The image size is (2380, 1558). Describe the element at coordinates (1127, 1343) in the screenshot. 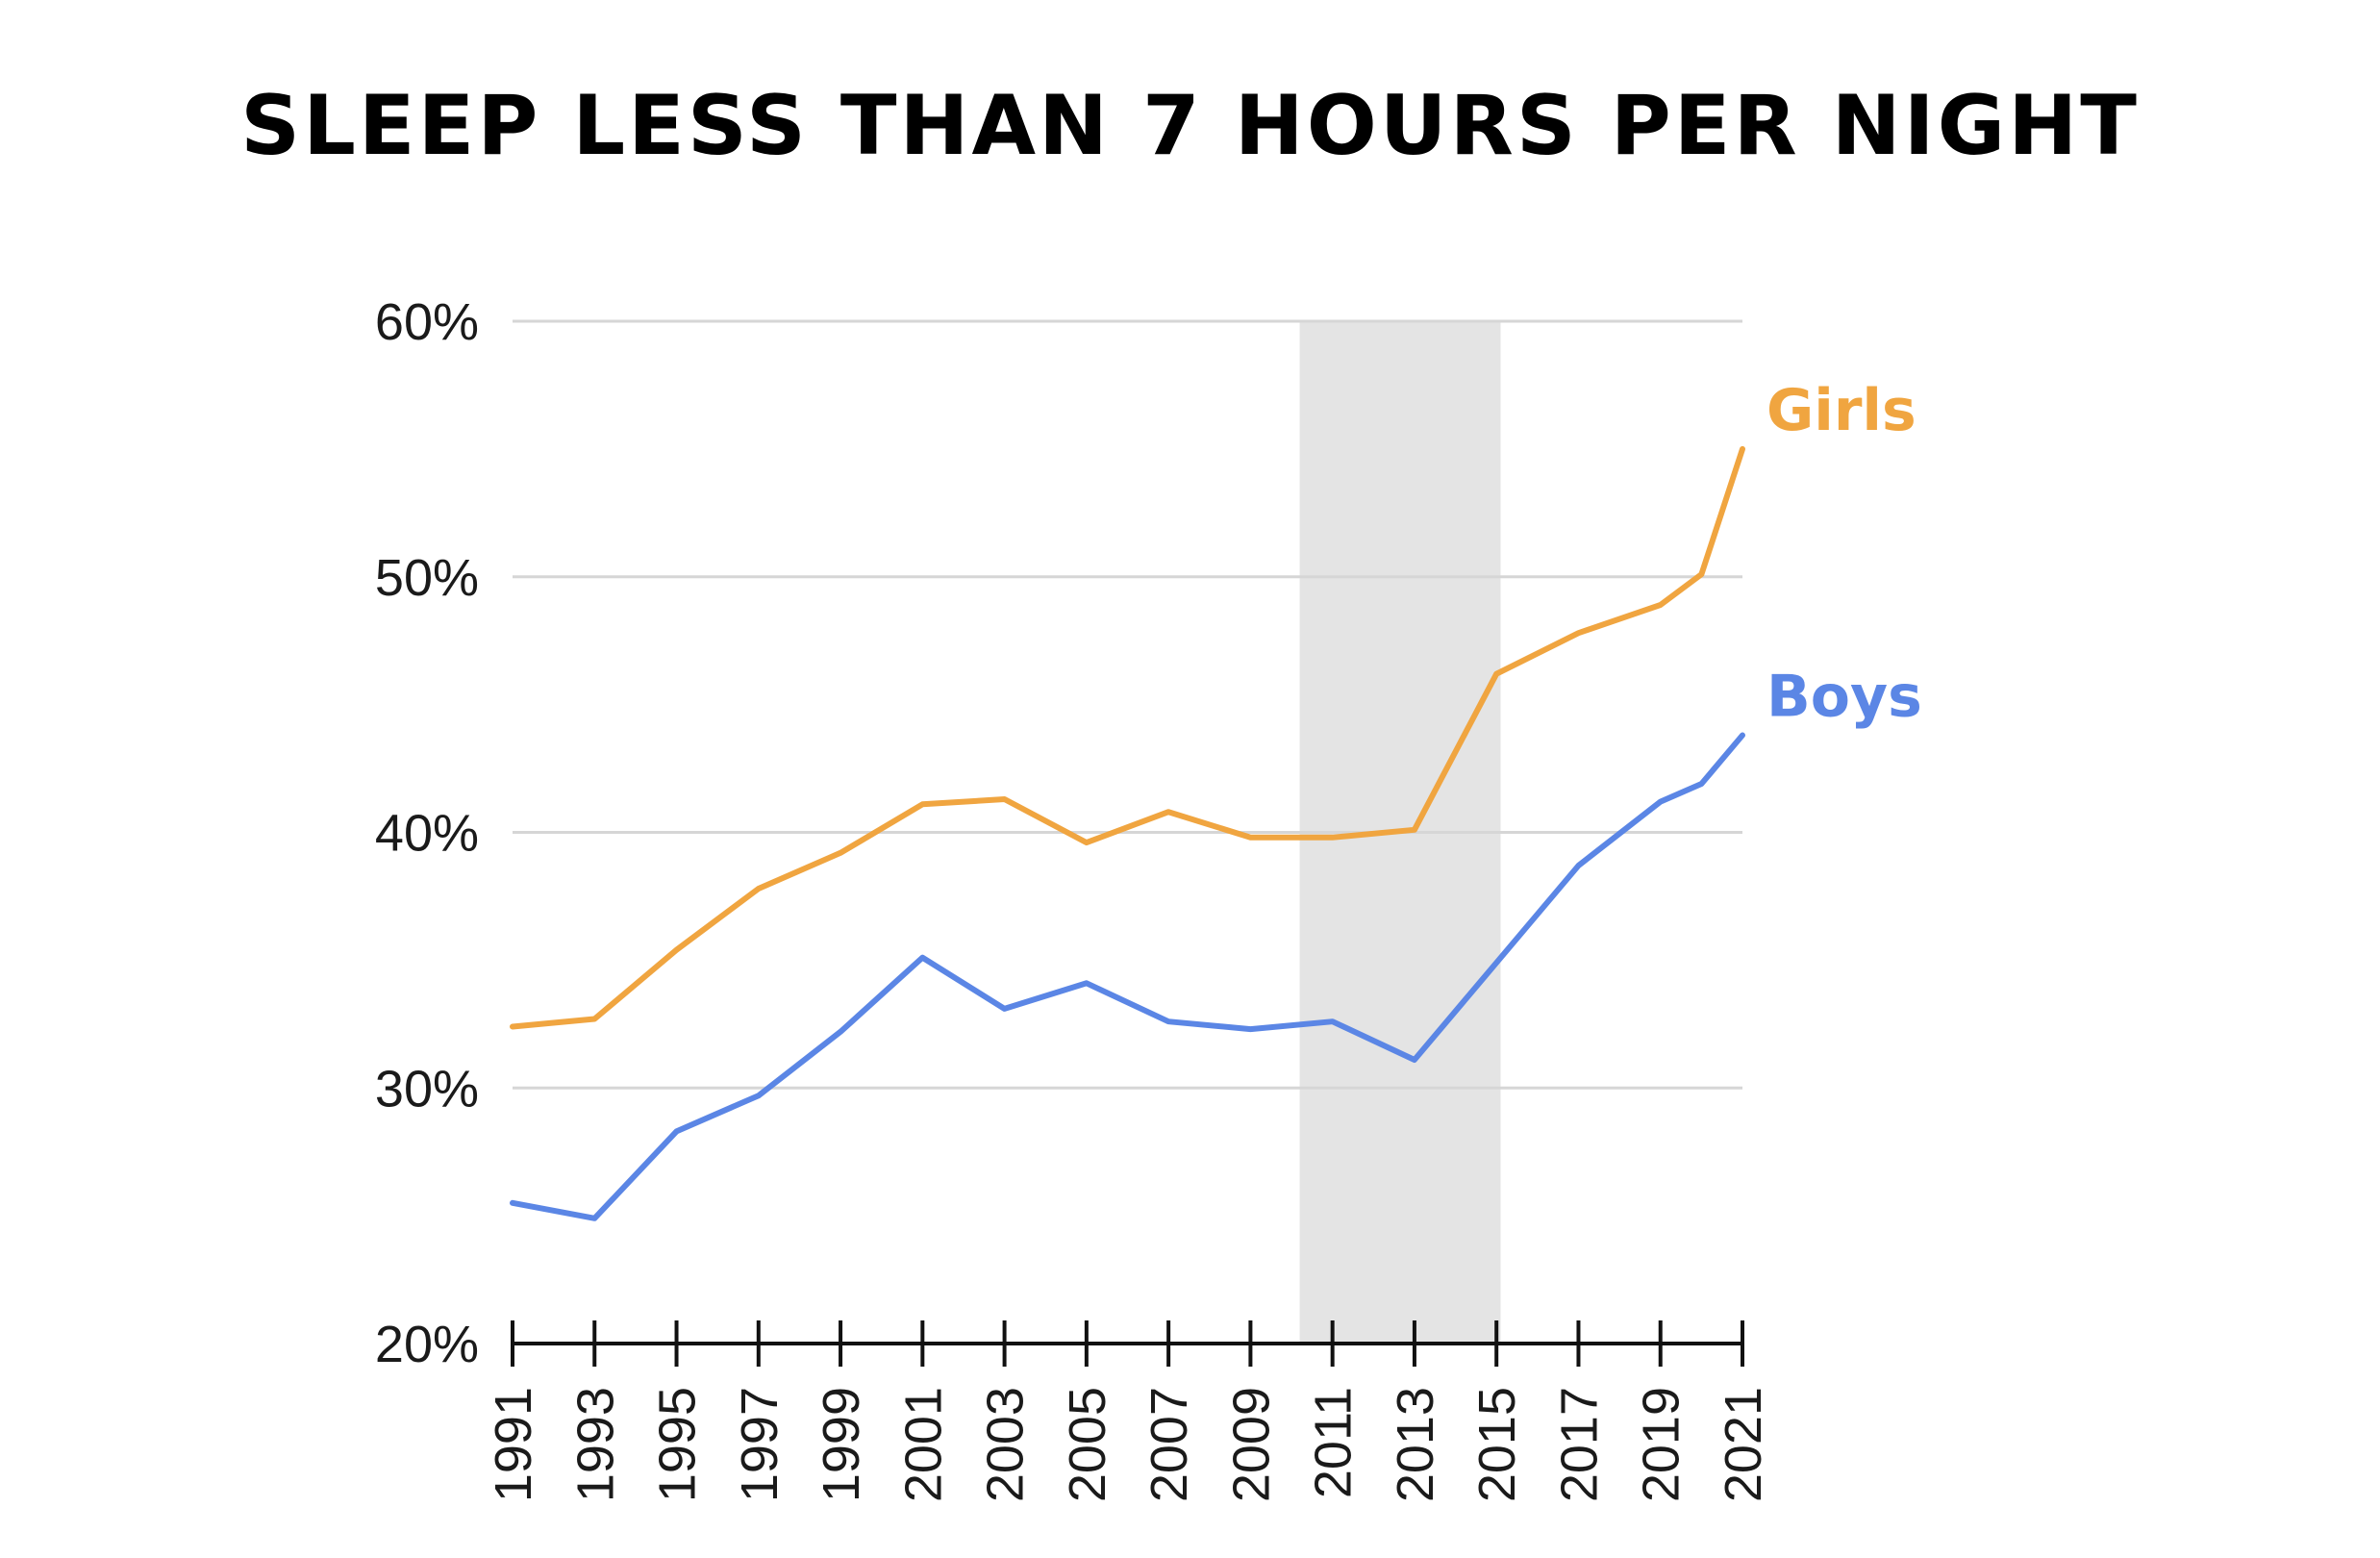

I see `x-axis-layer` at that location.